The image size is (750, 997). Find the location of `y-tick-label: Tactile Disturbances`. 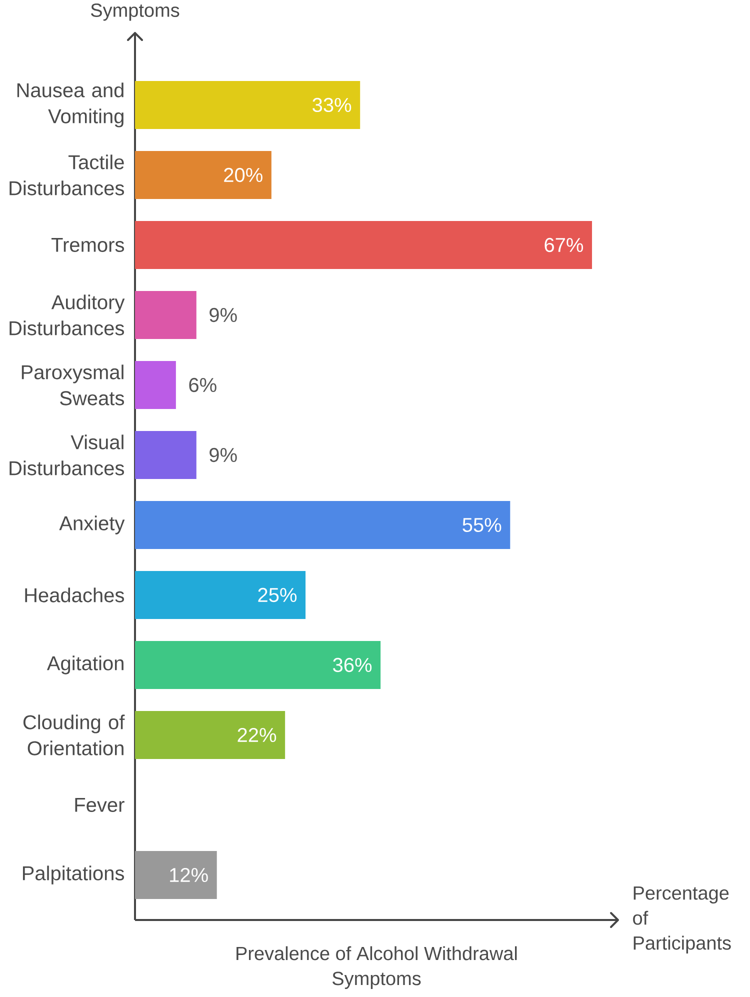

y-tick-label: Tactile Disturbances is located at coordinates (67, 175).